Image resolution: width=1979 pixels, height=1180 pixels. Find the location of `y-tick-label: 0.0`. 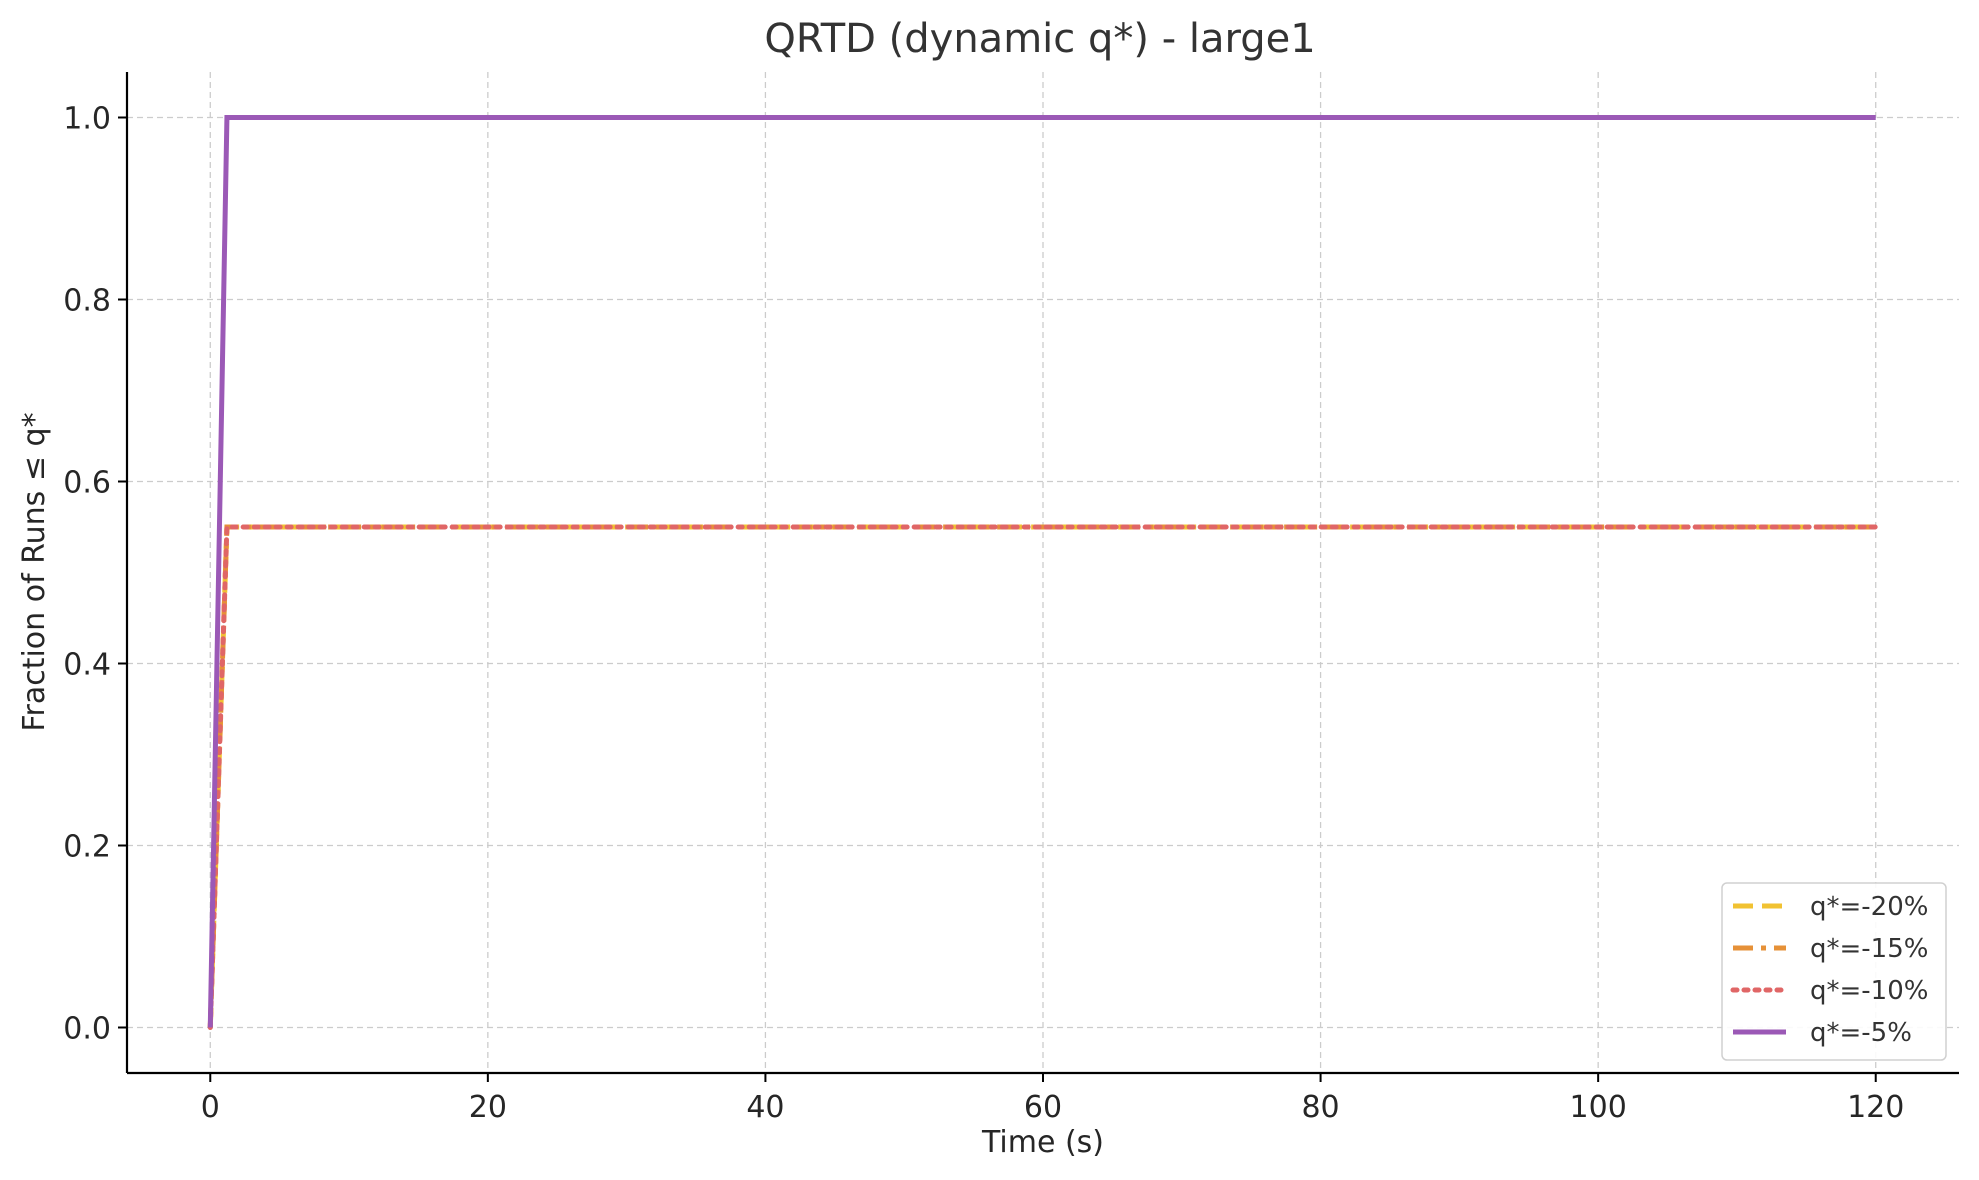

y-tick-label: 0.0 is located at coordinates (87, 1029).